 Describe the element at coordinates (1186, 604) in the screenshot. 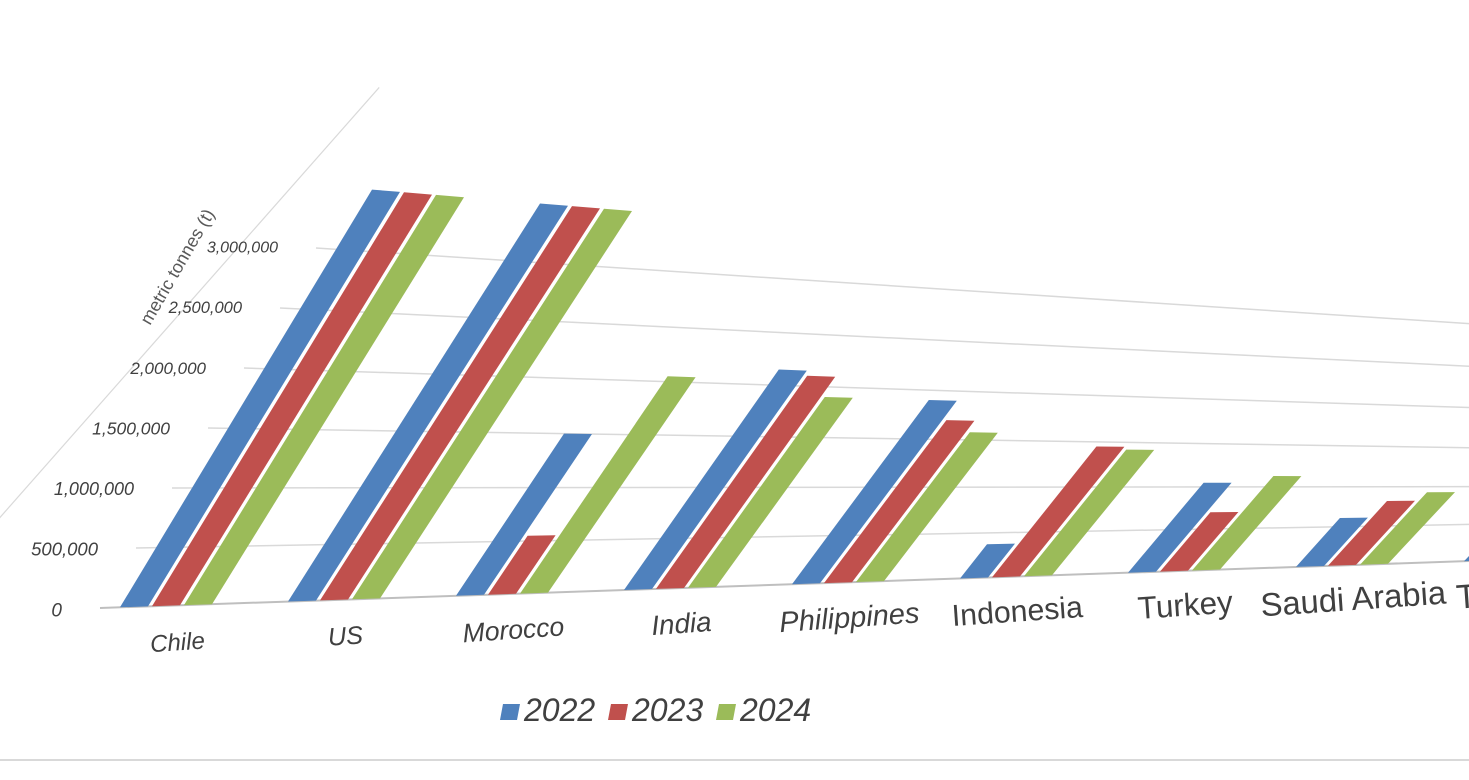

I see `x-tick-label: Turkey` at that location.